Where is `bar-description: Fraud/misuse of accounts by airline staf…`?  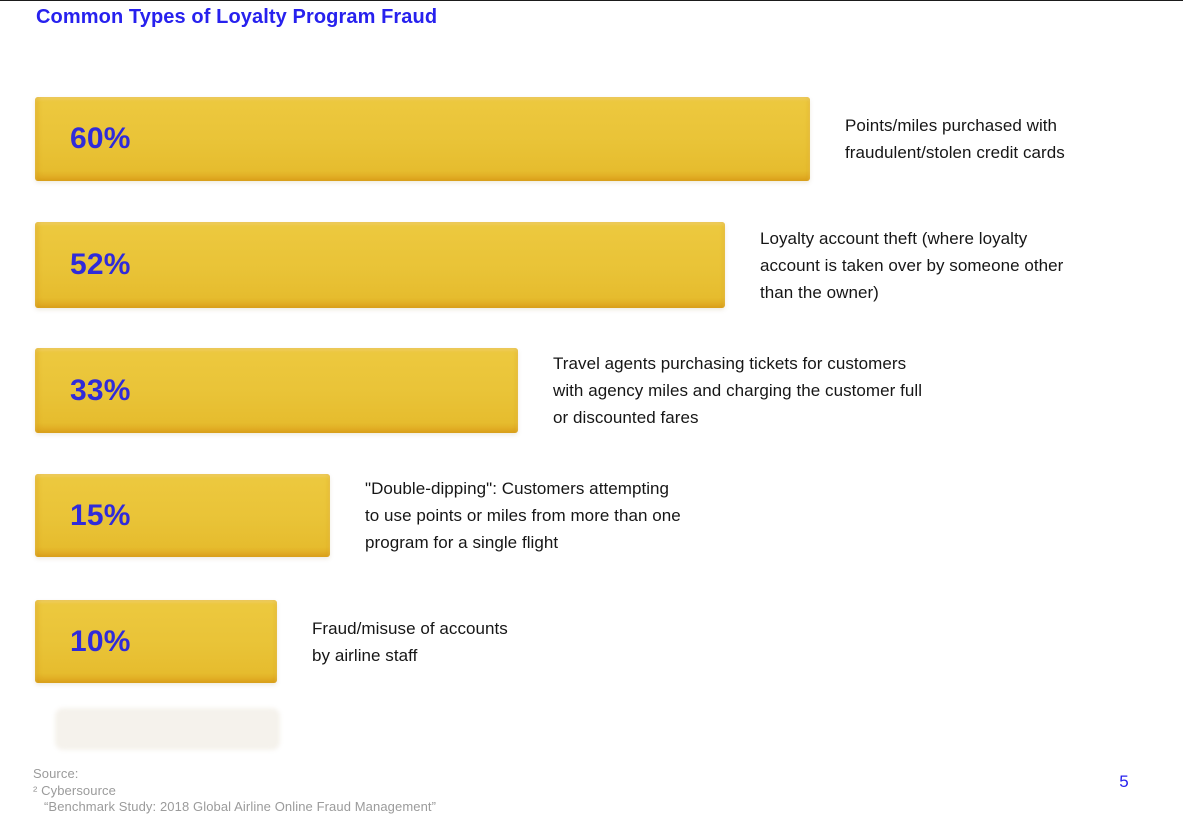
bar-description: Fraud/misuse of accounts by airline staf… is located at coordinates (410, 641).